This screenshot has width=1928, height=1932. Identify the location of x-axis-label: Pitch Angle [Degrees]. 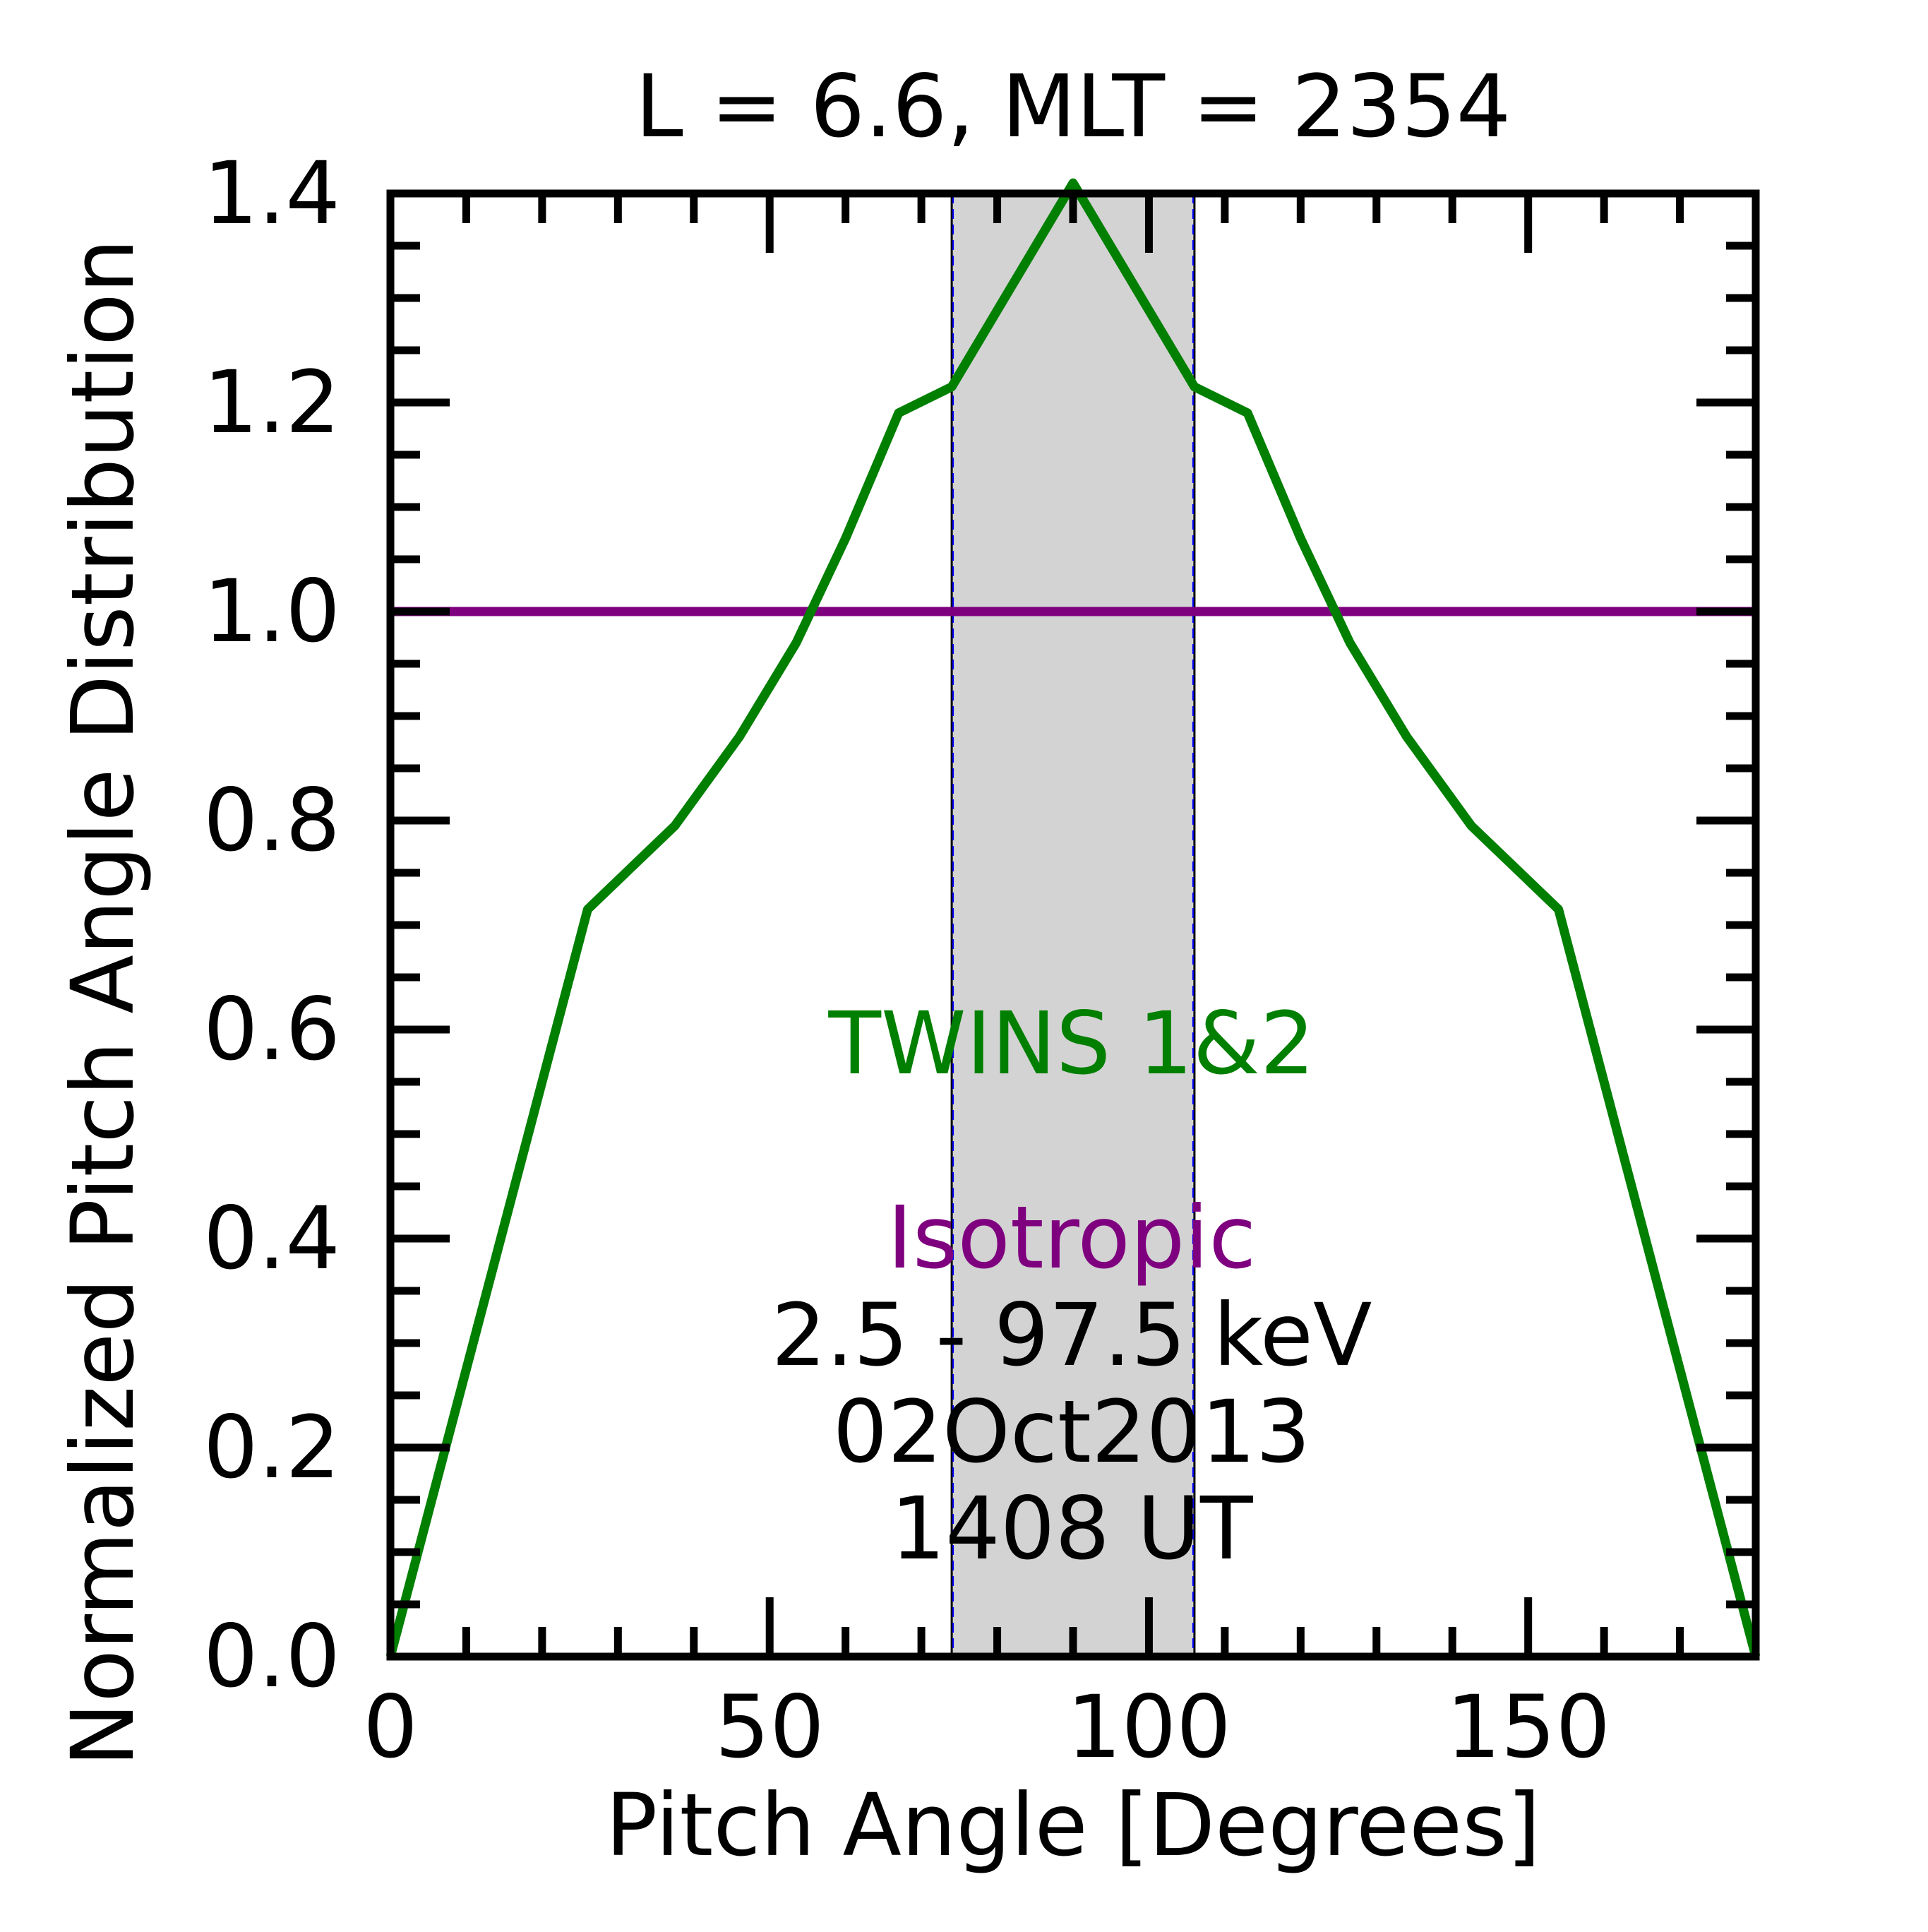
(1073, 1825).